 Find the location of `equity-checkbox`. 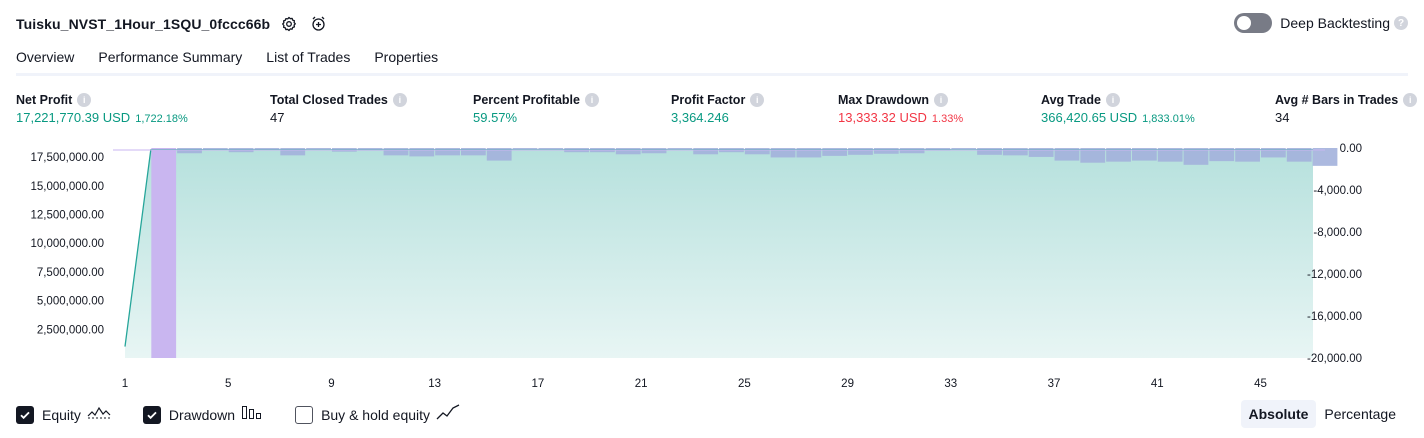

equity-checkbox is located at coordinates (25, 414).